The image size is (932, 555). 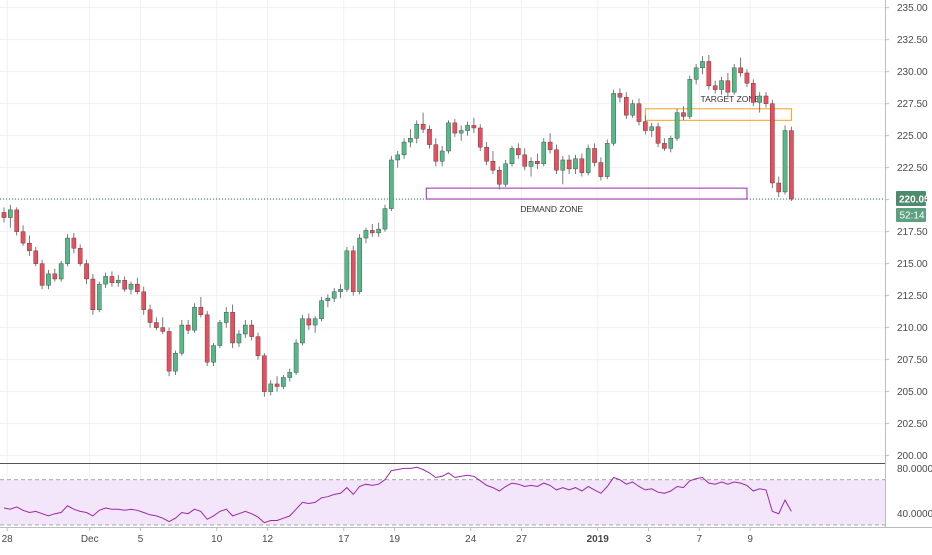 I want to click on demand-zone-box, so click(x=586, y=193).